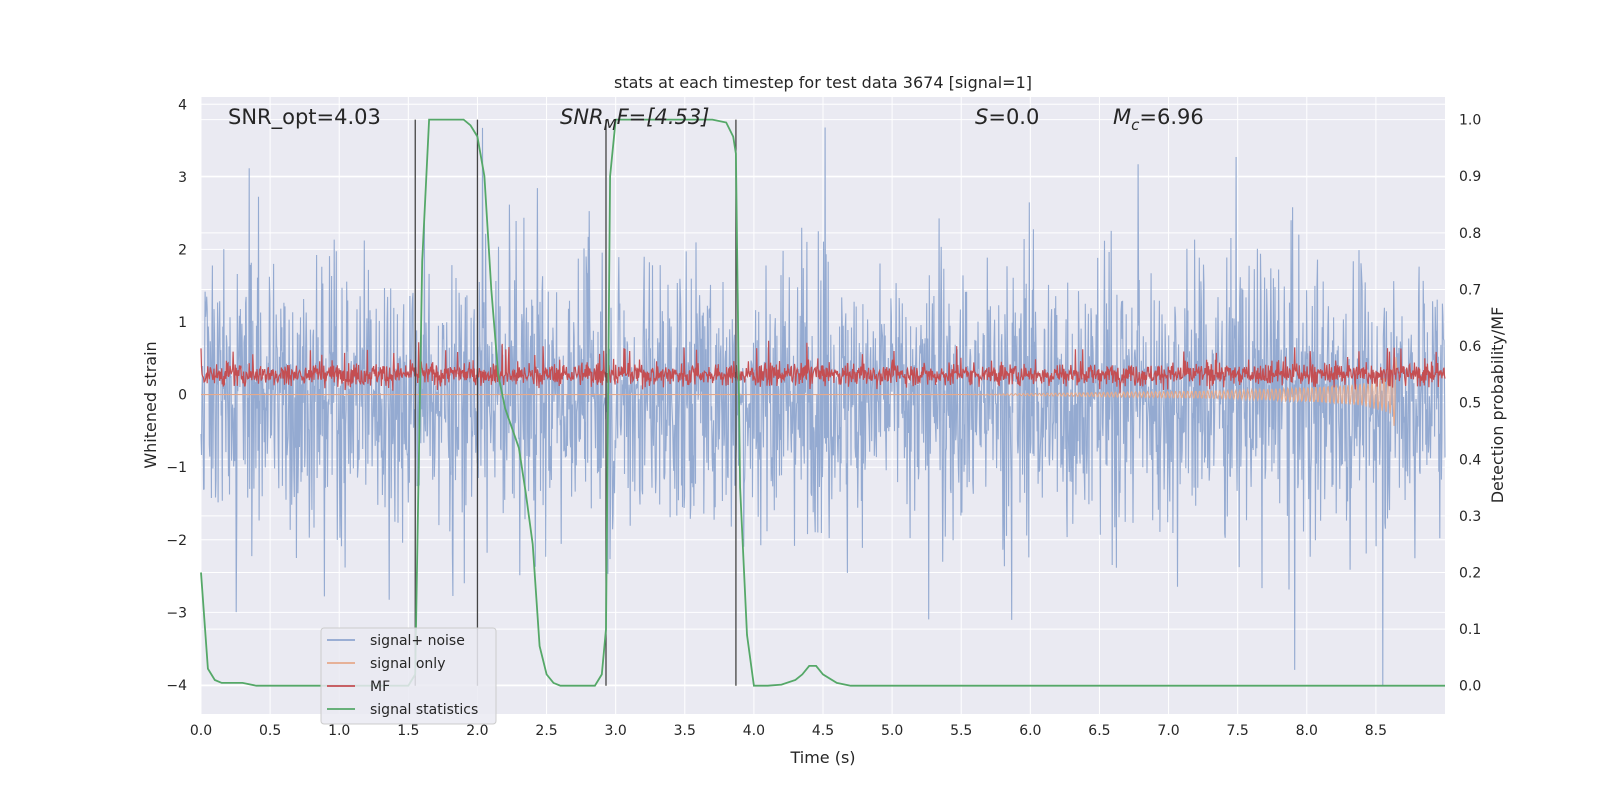  What do you see at coordinates (417, 641) in the screenshot?
I see `legend-label-signal-noise: signal+ noise` at bounding box center [417, 641].